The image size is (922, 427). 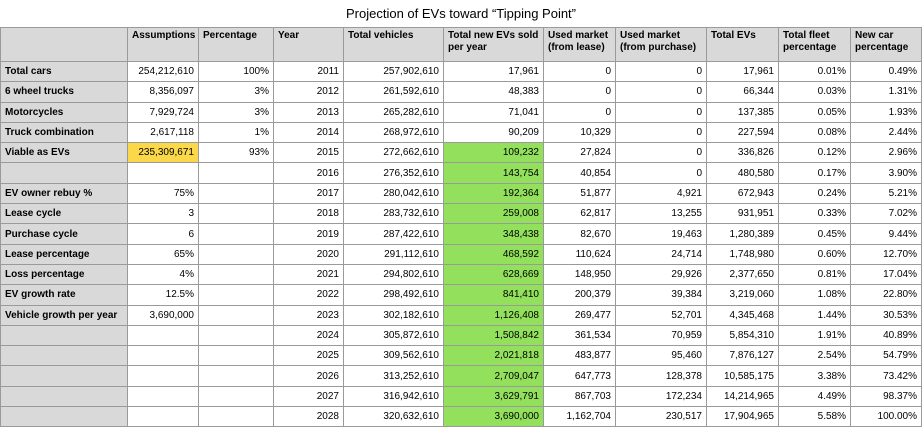 I want to click on table-cell: 316,942,610, so click(x=393, y=396).